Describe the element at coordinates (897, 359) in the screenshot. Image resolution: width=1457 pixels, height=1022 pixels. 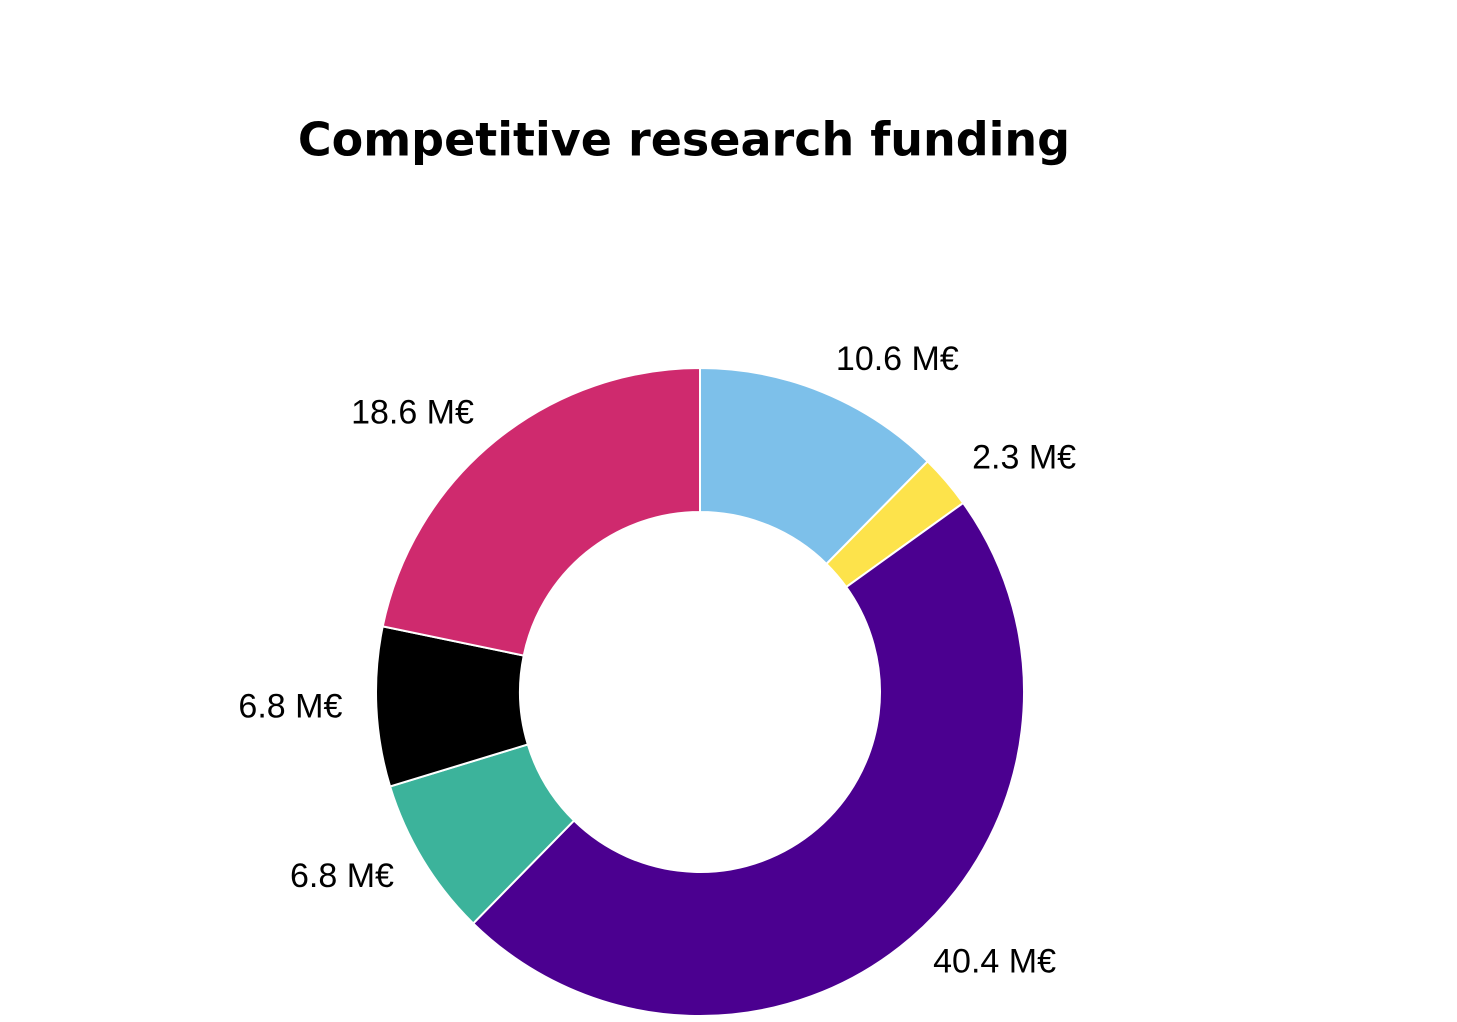
I see `data-label: 10.6 M€` at that location.